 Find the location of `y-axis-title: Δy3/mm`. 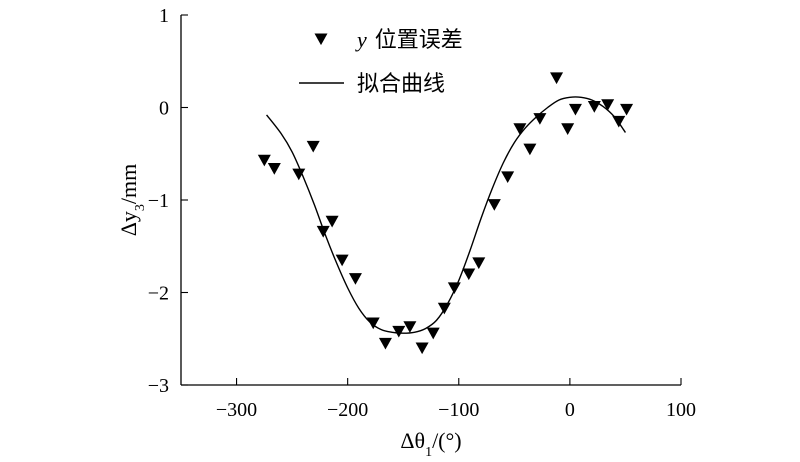

y-axis-title: Δy3/mm is located at coordinates (132, 200).